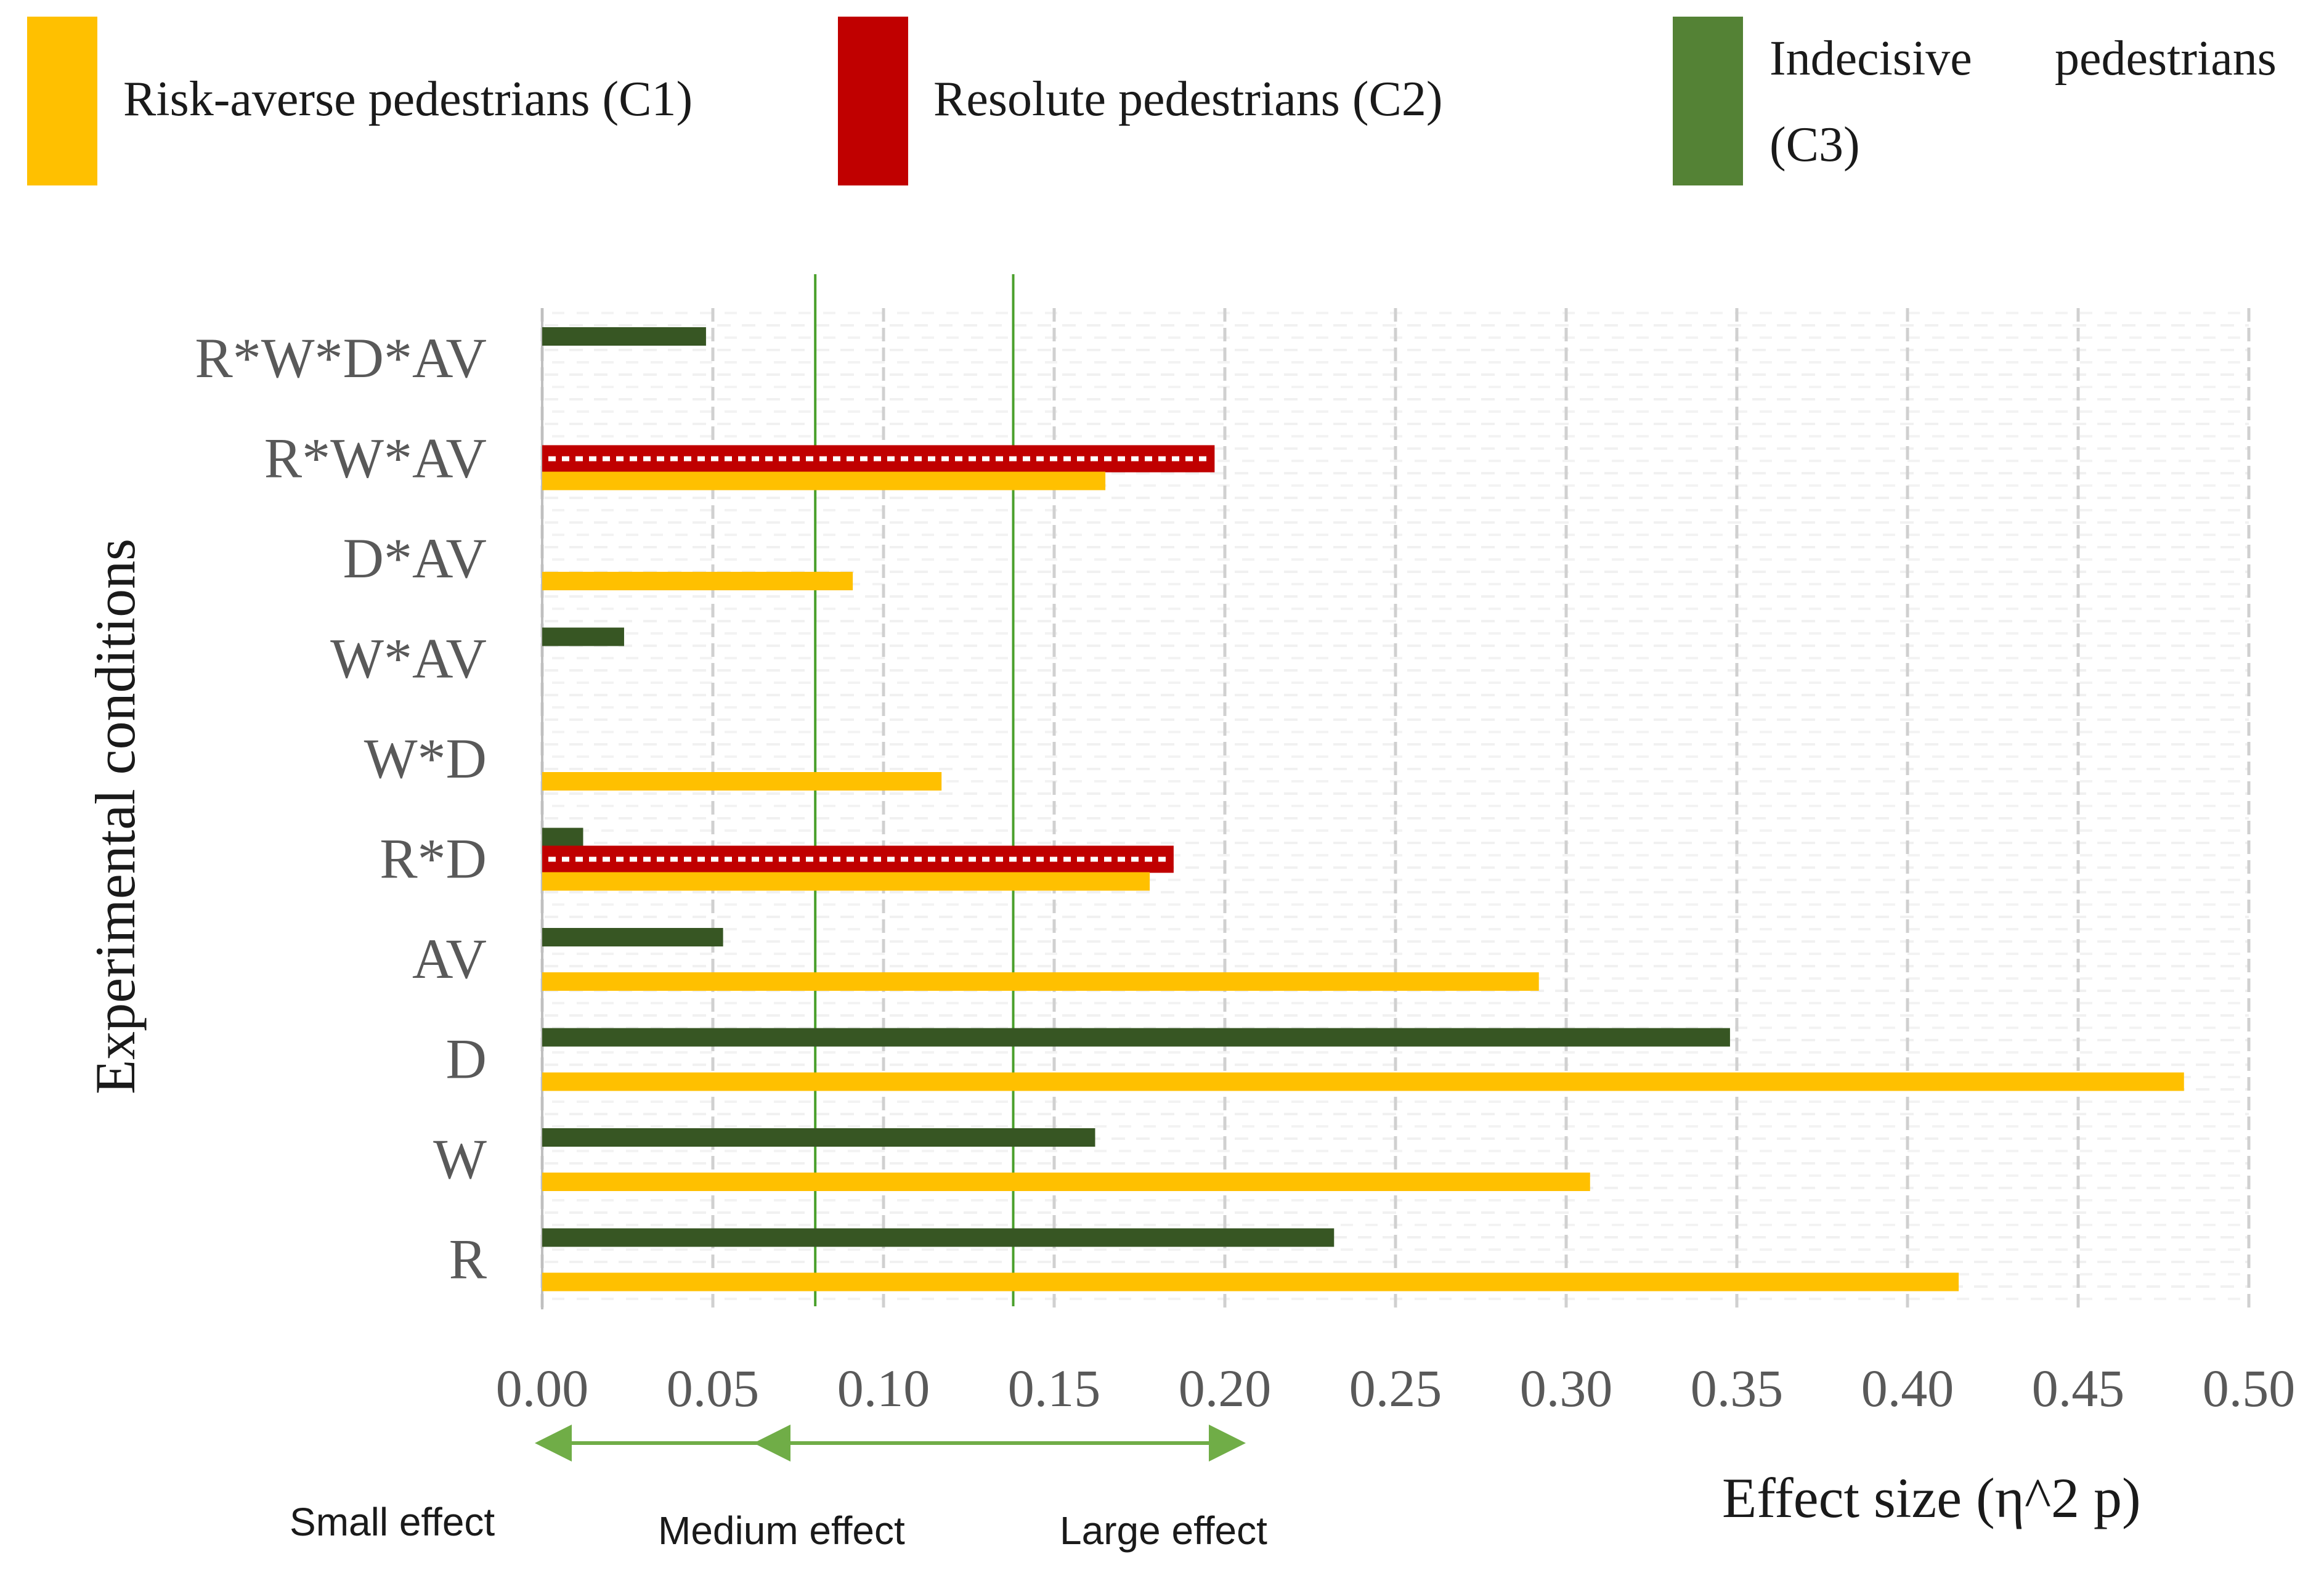 The width and height of the screenshot is (2324, 1570). I want to click on x-tick-label-5: 0.25, so click(1395, 1388).